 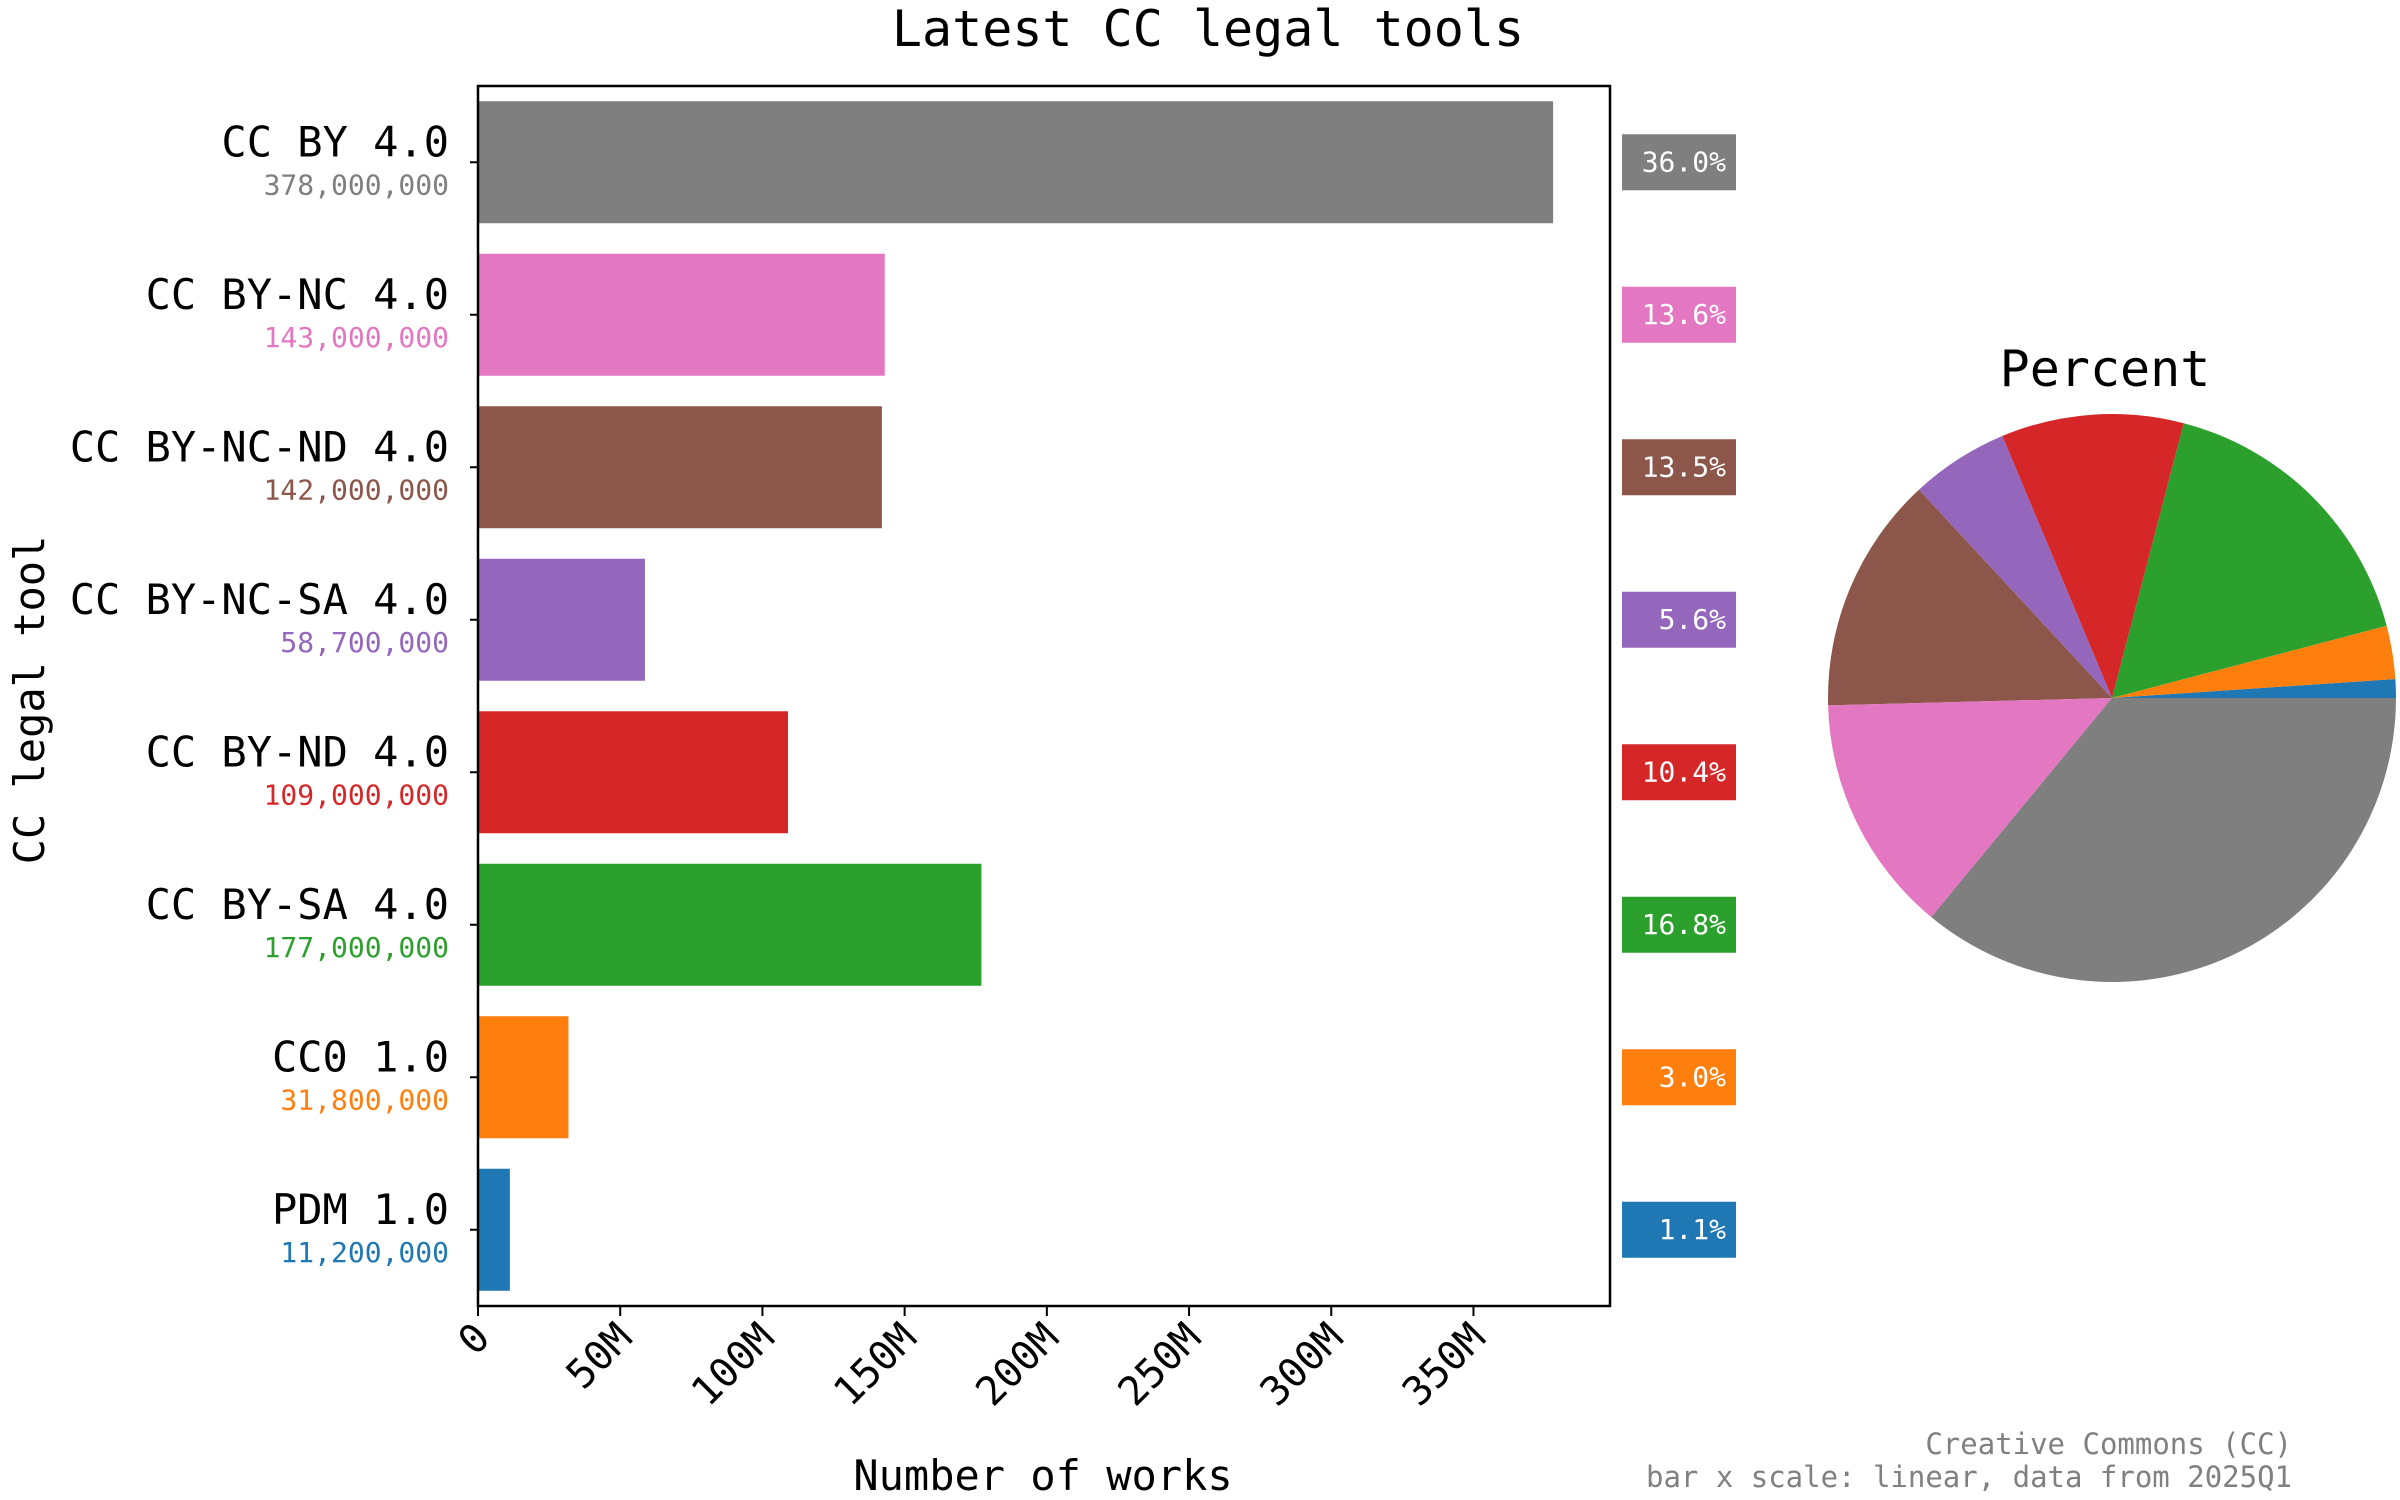 What do you see at coordinates (1208, 29) in the screenshot?
I see `chart-title: Latest CC legal tools` at bounding box center [1208, 29].